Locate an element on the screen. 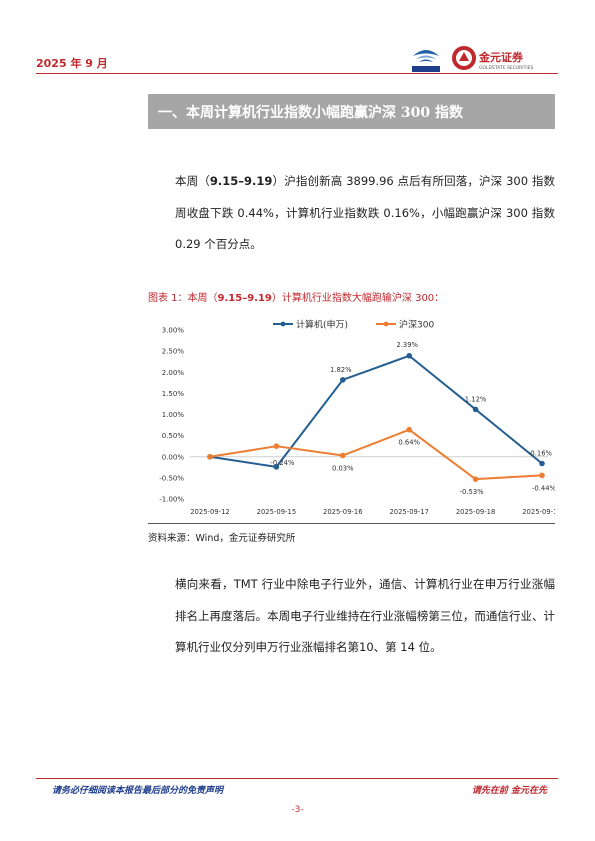 The height and width of the screenshot is (841, 595). y-tick-label: 2.50% is located at coordinates (173, 352).